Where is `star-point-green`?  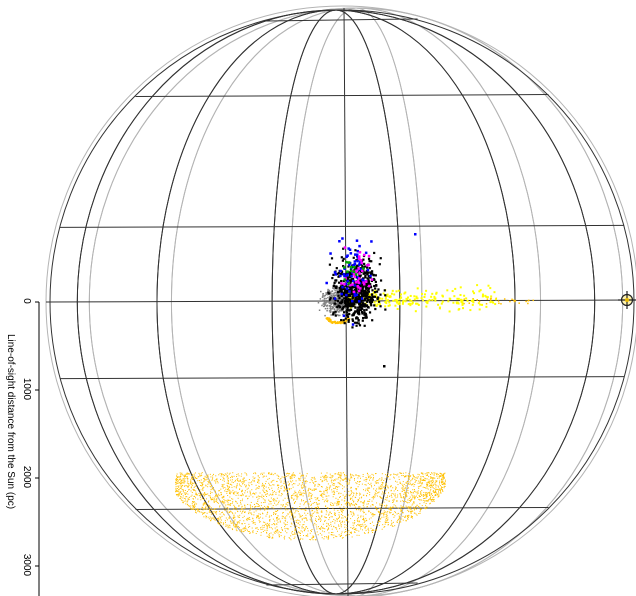 star-point-green is located at coordinates (346, 262).